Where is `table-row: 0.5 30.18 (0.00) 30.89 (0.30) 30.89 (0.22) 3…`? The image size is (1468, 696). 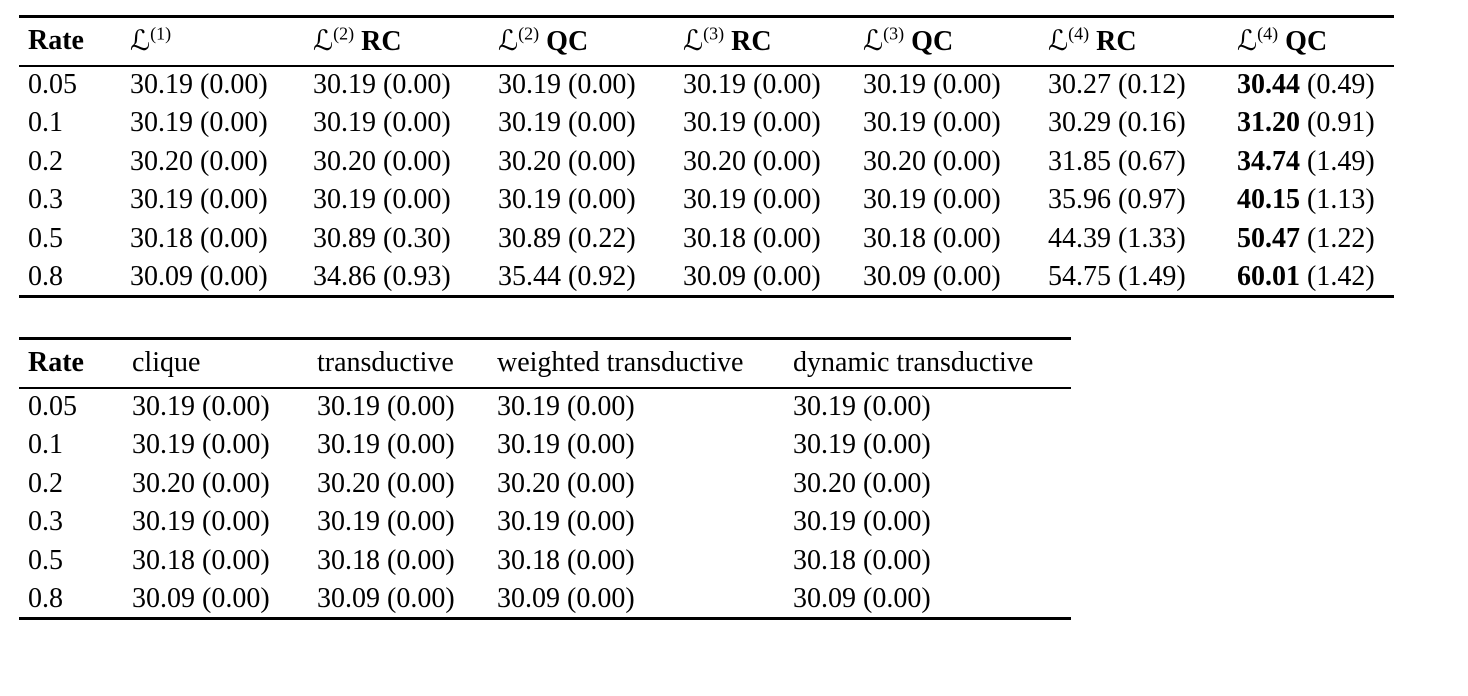 table-row: 0.5 30.18 (0.00) 30.89 (0.30) 30.89 (0.22) 3… is located at coordinates (706, 239).